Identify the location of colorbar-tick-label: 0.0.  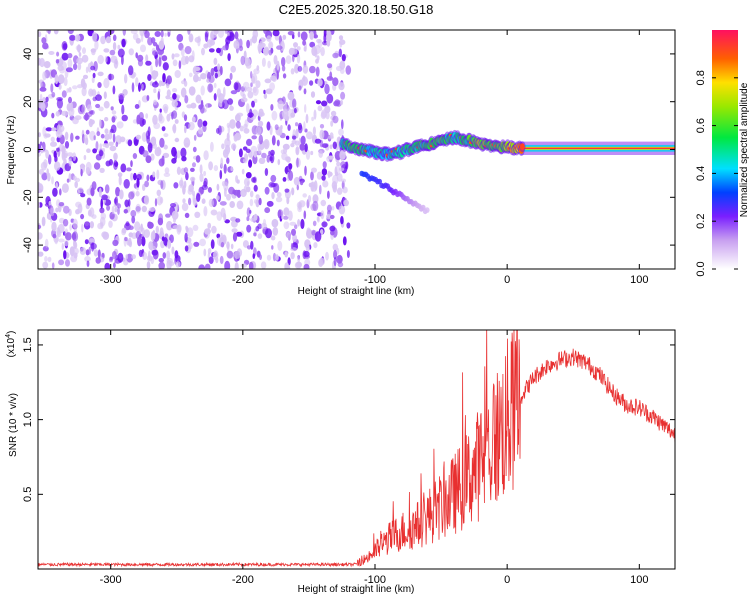
(701, 268).